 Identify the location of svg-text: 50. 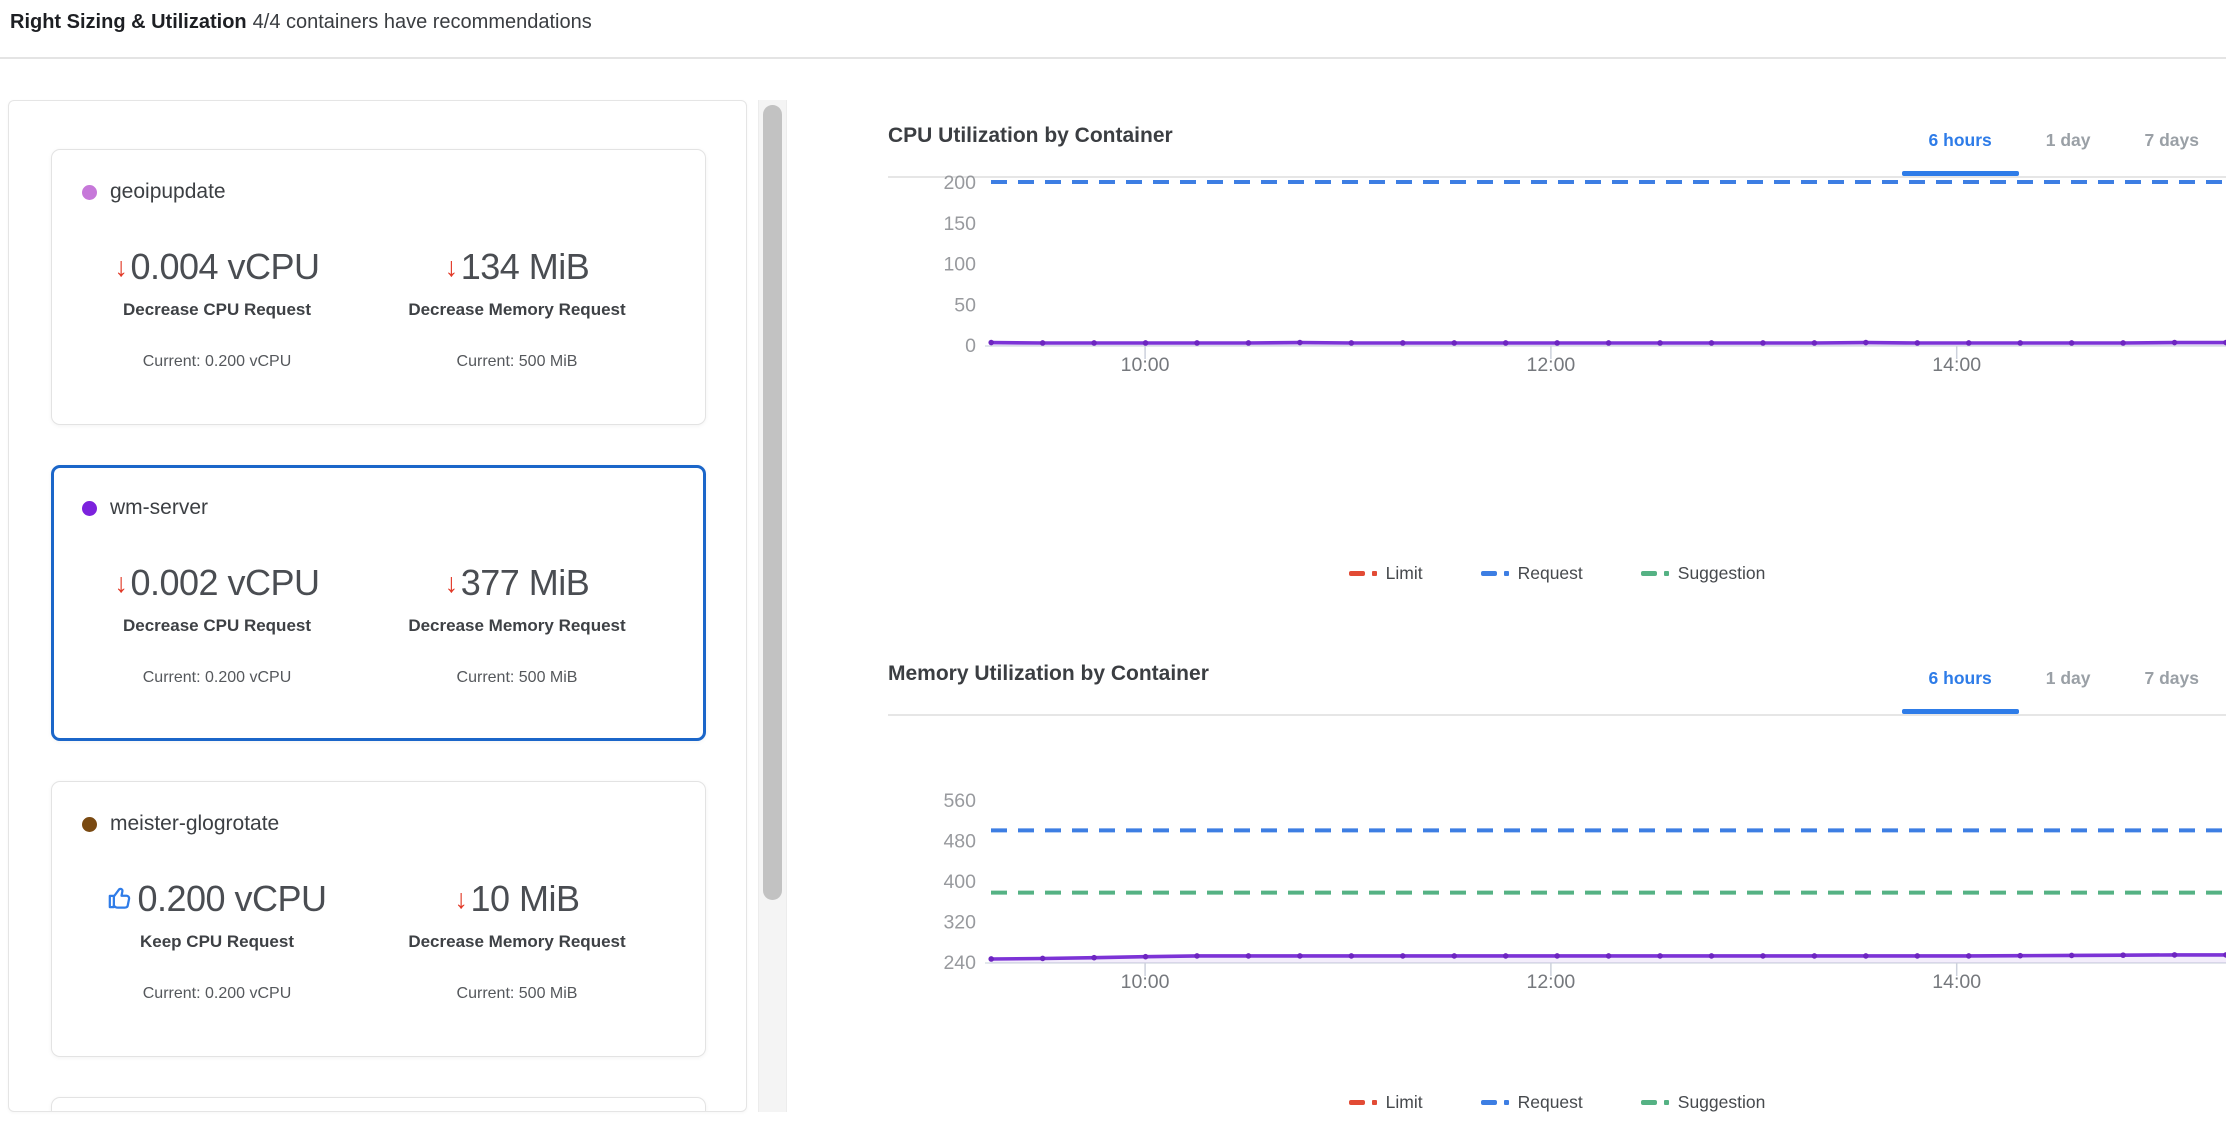
(965, 305).